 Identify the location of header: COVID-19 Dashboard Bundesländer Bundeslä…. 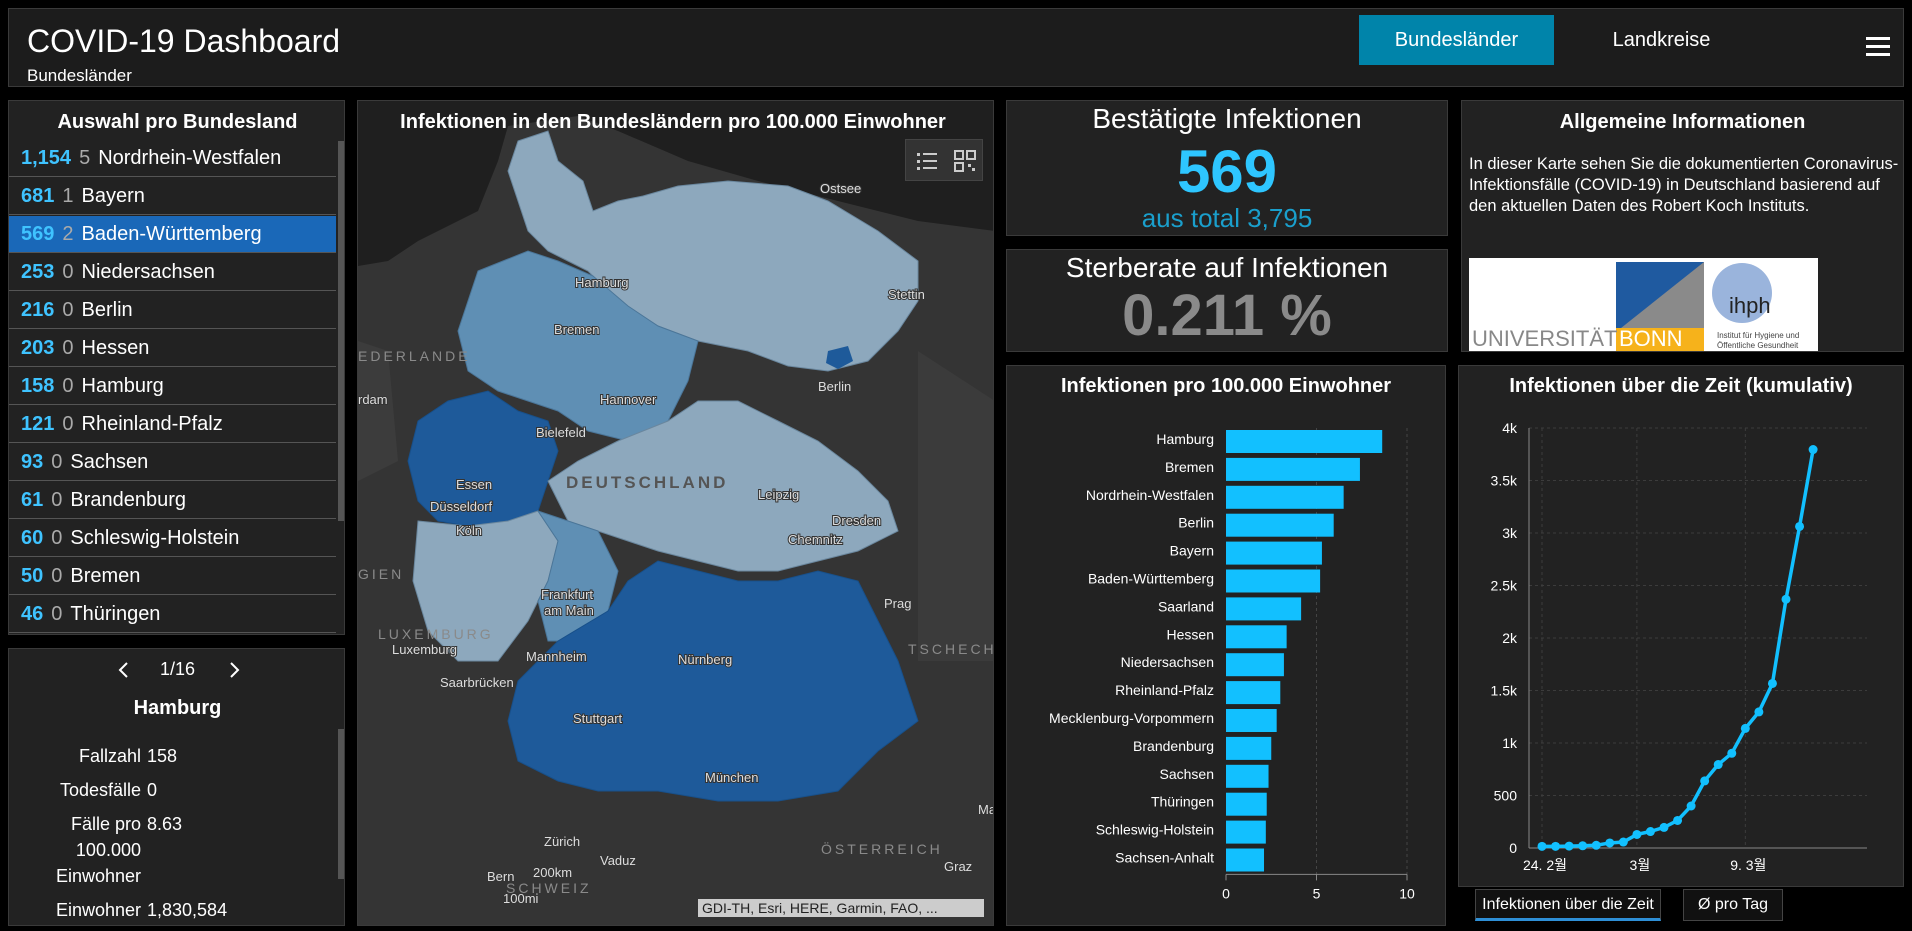
(956, 47).